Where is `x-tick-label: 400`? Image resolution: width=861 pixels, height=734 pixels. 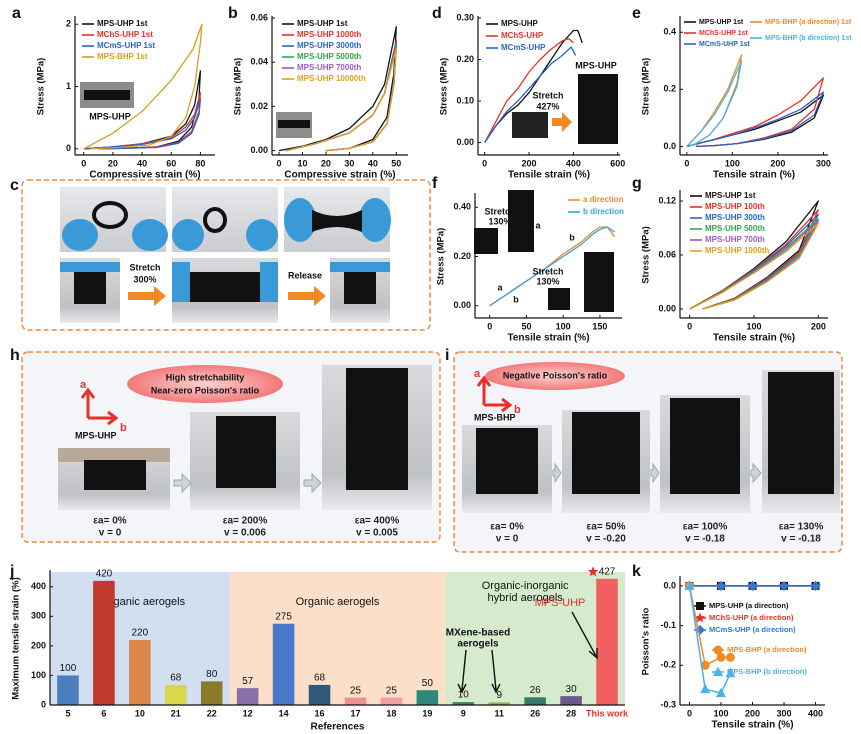 x-tick-label: 400 is located at coordinates (815, 713).